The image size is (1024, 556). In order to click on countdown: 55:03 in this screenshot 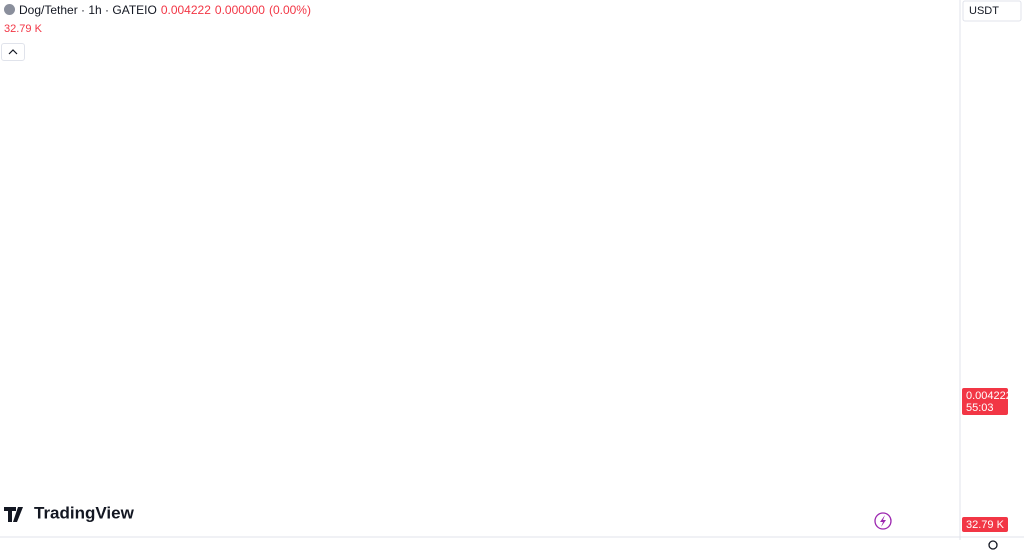, I will do `click(980, 408)`.